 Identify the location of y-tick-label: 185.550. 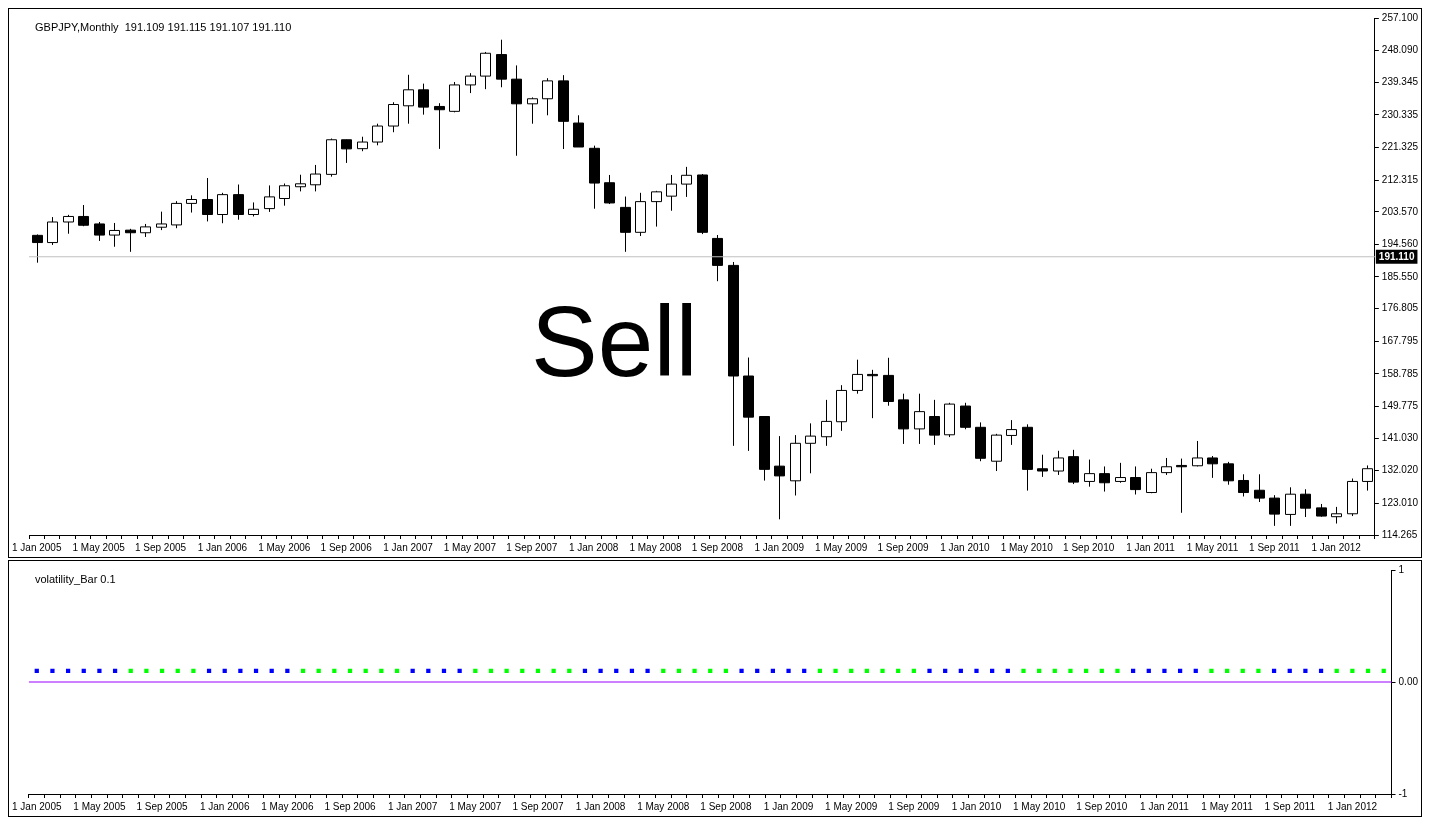
(1400, 276).